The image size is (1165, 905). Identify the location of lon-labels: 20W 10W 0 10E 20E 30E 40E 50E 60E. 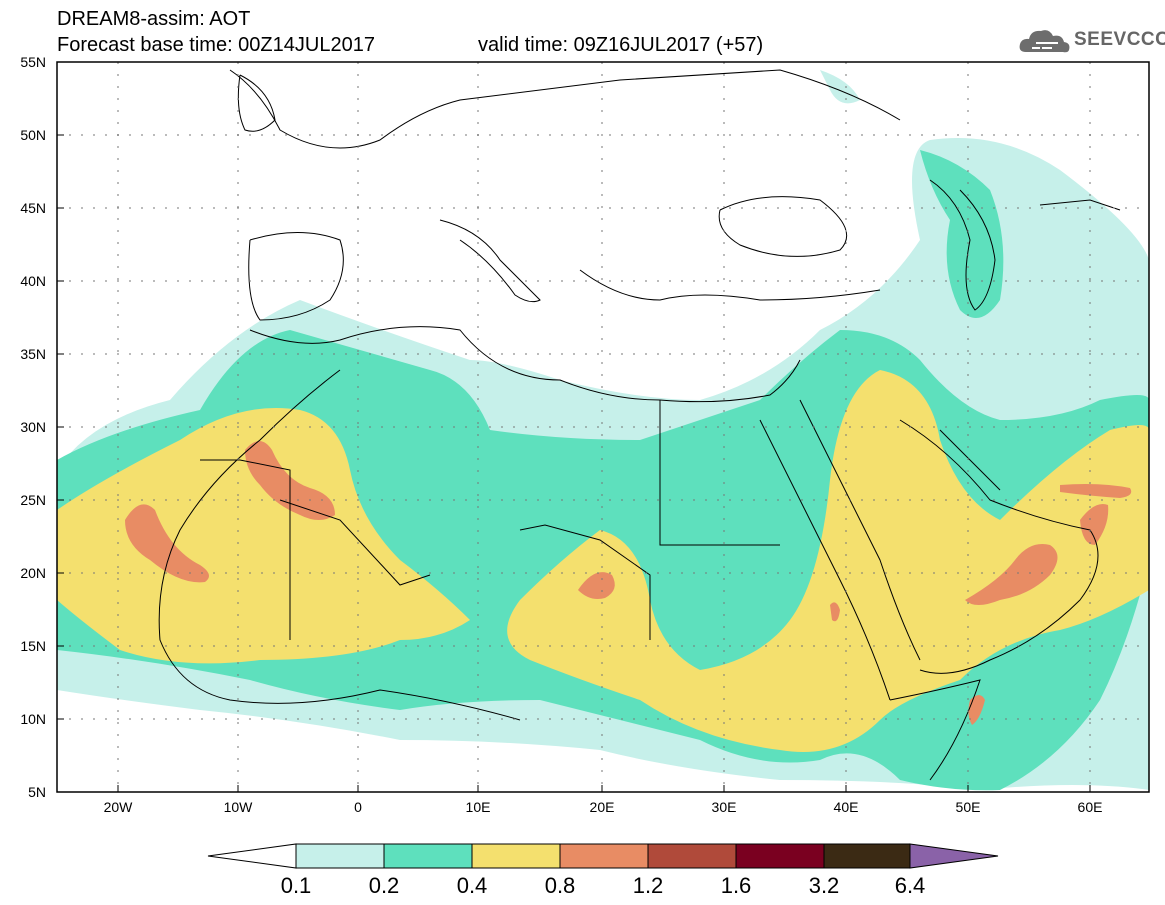
(603, 807).